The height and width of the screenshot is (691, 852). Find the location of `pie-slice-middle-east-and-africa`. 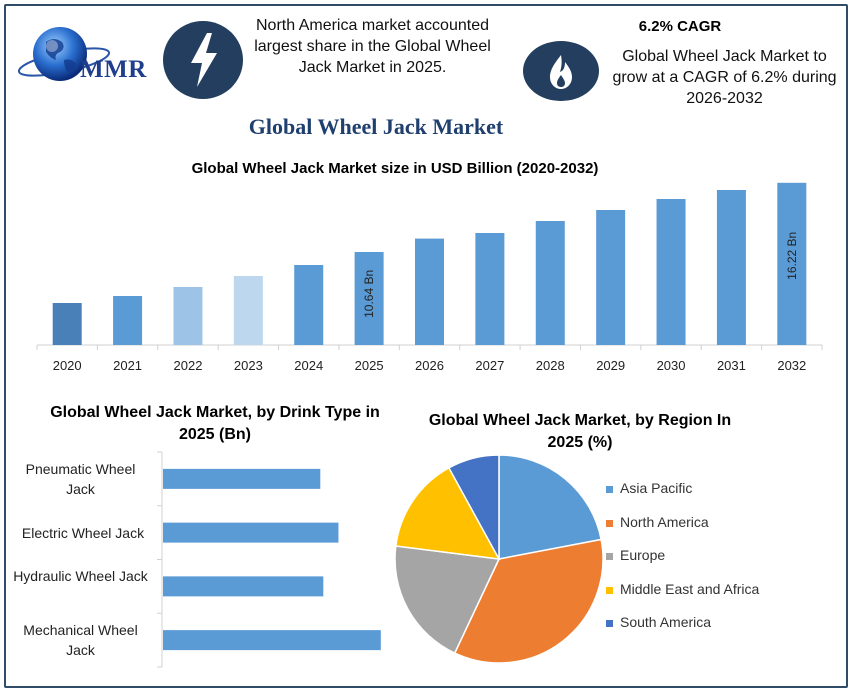

pie-slice-middle-east-and-africa is located at coordinates (447, 513).